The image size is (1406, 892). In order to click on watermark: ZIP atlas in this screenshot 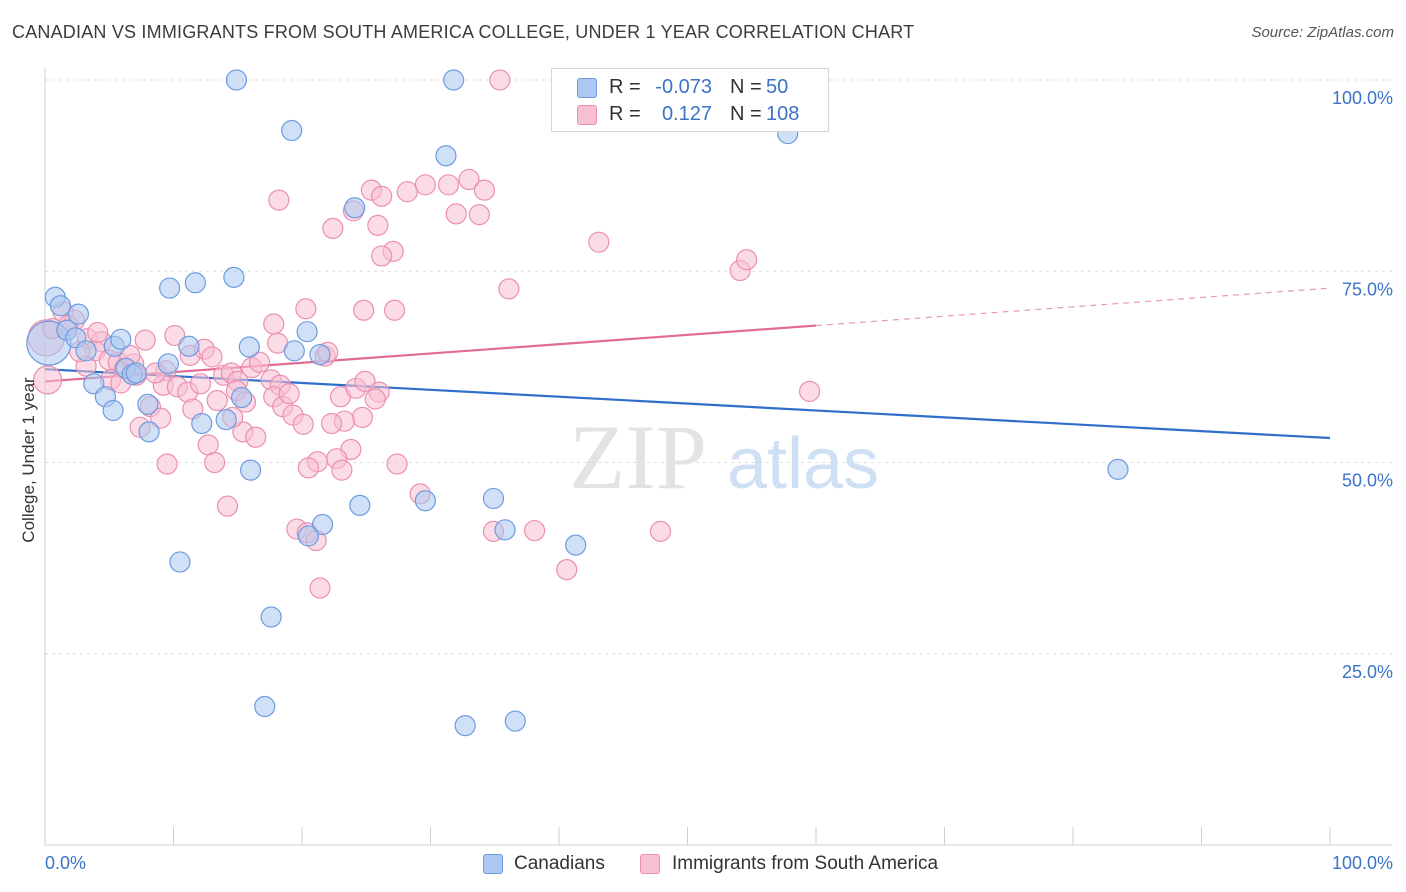, I will do `click(724, 457)`.